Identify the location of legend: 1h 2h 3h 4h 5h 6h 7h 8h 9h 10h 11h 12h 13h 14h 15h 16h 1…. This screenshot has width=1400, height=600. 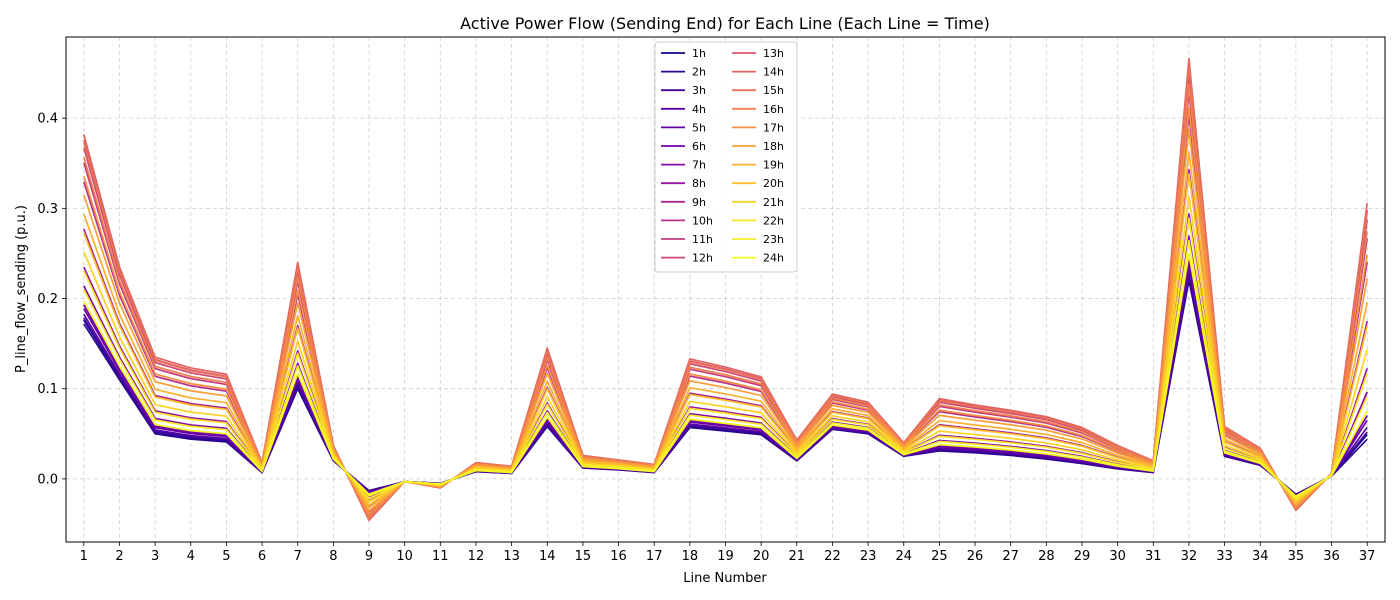
(726, 157).